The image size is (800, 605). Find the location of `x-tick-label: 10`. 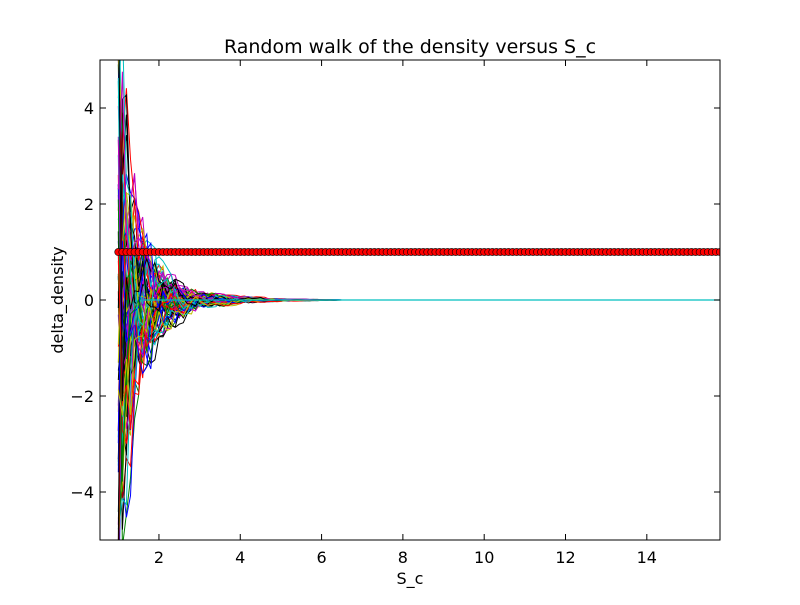

x-tick-label: 10 is located at coordinates (484, 557).